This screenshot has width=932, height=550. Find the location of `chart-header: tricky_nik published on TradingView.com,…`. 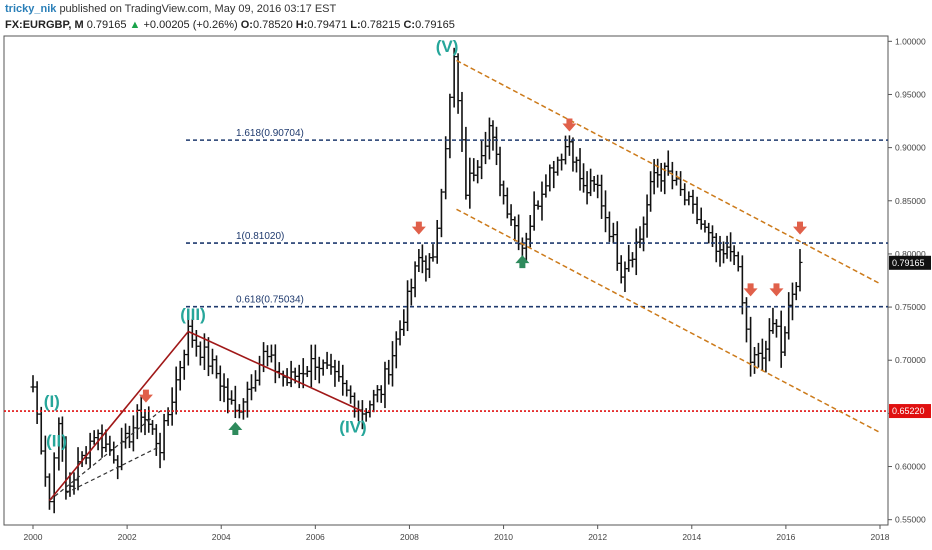

chart-header: tricky_nik published on TradingView.com,… is located at coordinates (466, 17).